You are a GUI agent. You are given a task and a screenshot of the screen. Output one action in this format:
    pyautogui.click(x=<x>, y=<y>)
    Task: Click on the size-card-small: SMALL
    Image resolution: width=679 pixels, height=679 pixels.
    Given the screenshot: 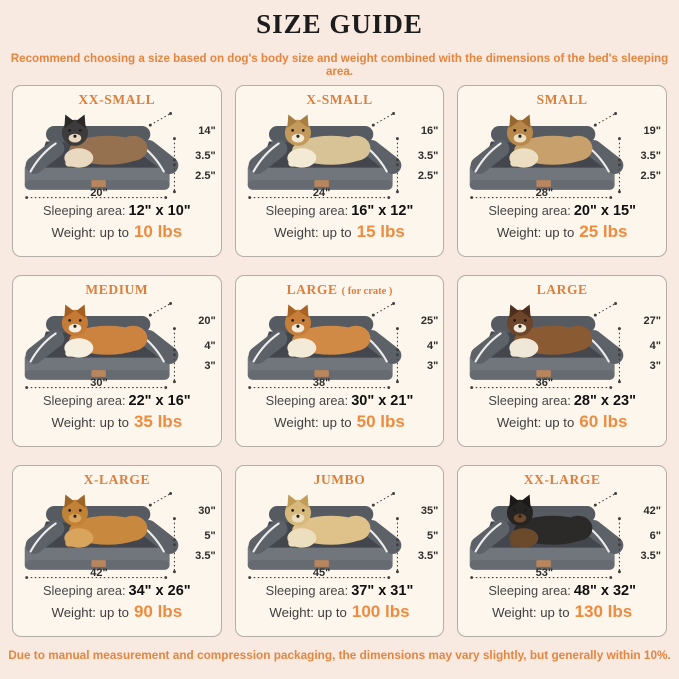 What is the action you would take?
    pyautogui.click(x=562, y=171)
    